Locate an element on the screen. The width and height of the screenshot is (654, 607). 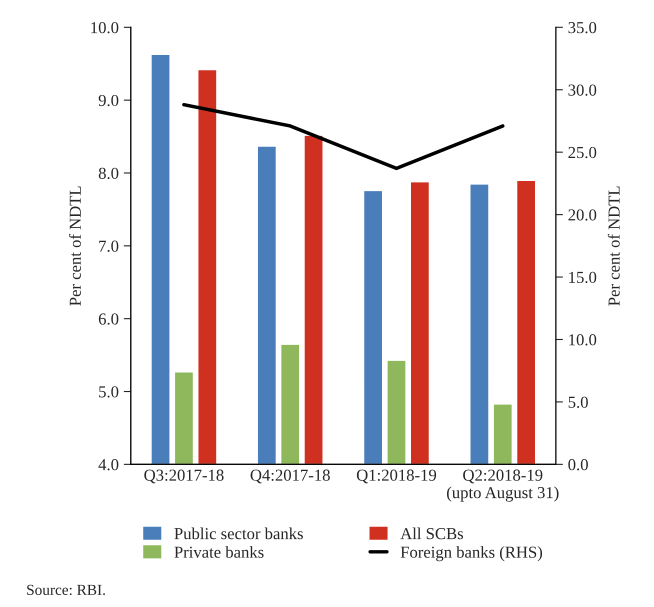
y2-tick-label: 20.0 is located at coordinates (582, 215).